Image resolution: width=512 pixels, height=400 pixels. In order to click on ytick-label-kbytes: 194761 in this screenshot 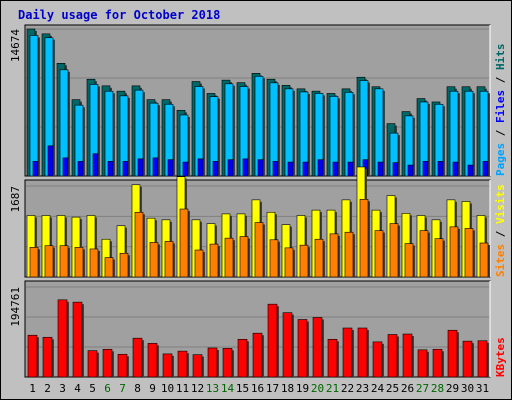, I will do `click(15, 307)`.